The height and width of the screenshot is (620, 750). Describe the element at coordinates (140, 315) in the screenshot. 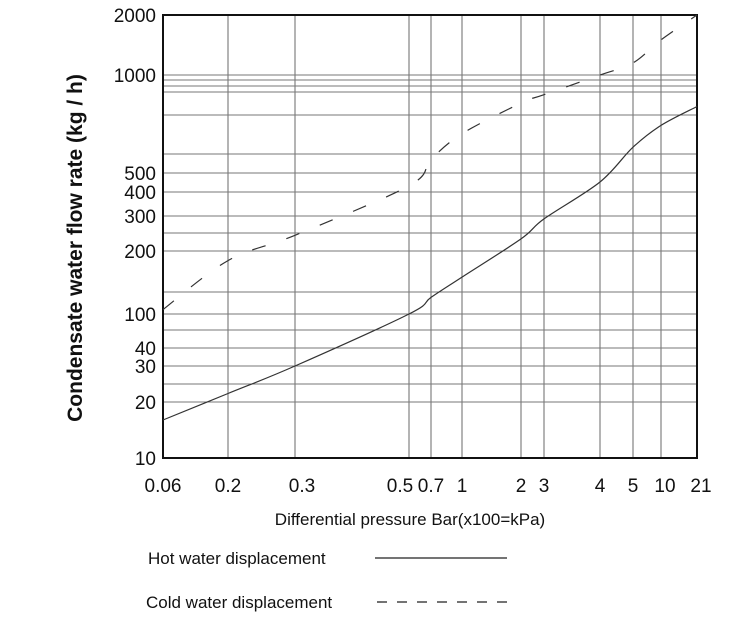

I see `y-tick-label: 100` at that location.